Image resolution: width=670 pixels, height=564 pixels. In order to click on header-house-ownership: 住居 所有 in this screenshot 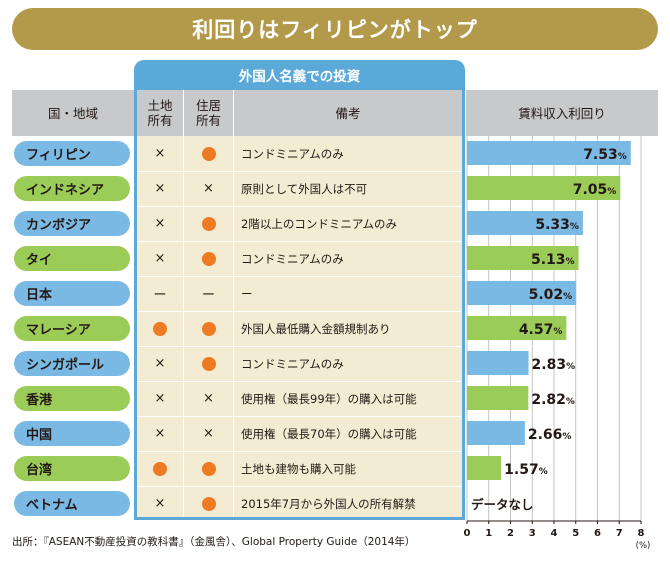, I will do `click(208, 113)`.